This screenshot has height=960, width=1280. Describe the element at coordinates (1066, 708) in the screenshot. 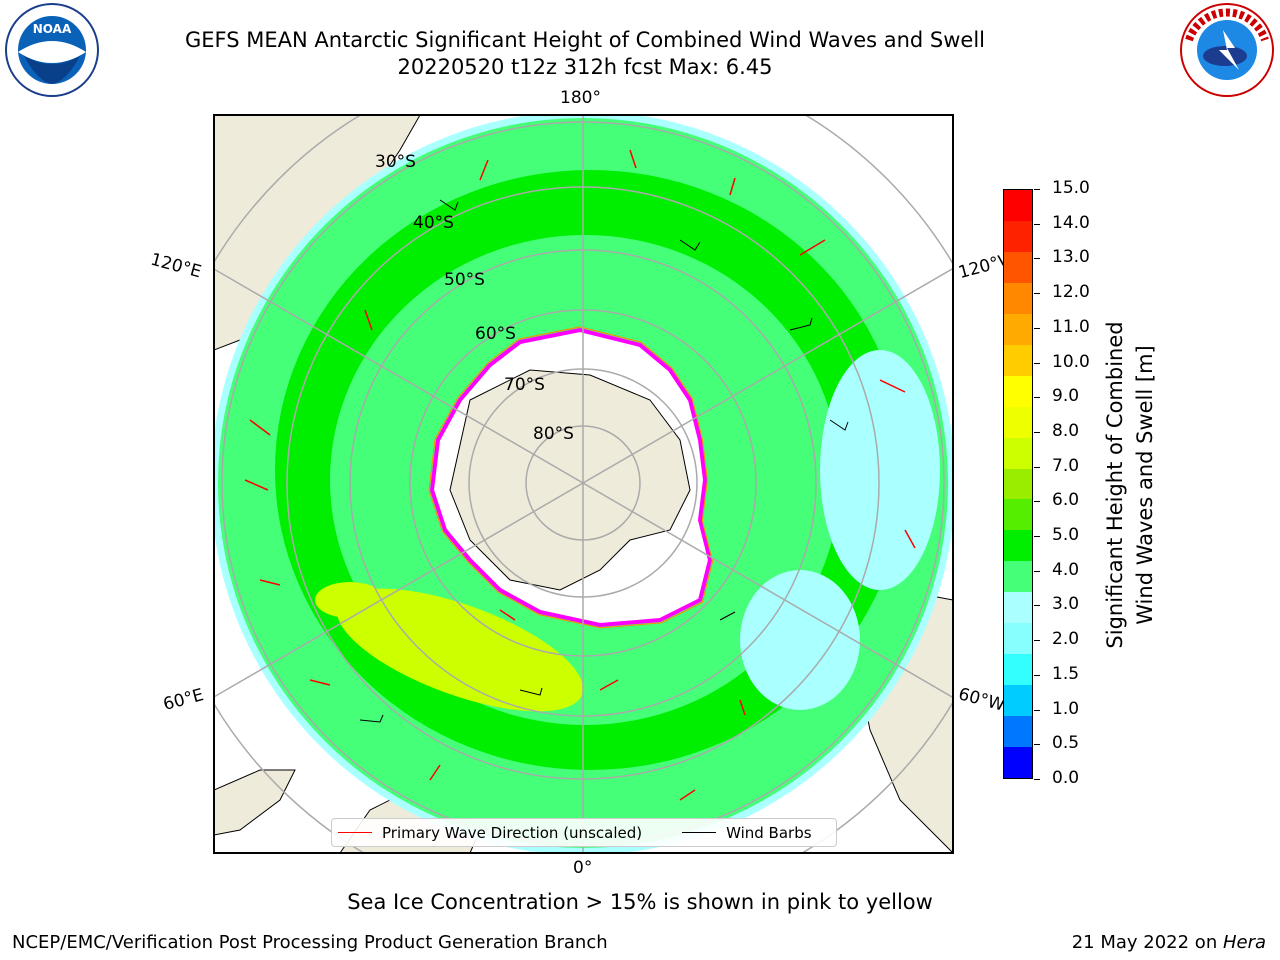

I see `colorbar-tick-label: 1.0` at that location.